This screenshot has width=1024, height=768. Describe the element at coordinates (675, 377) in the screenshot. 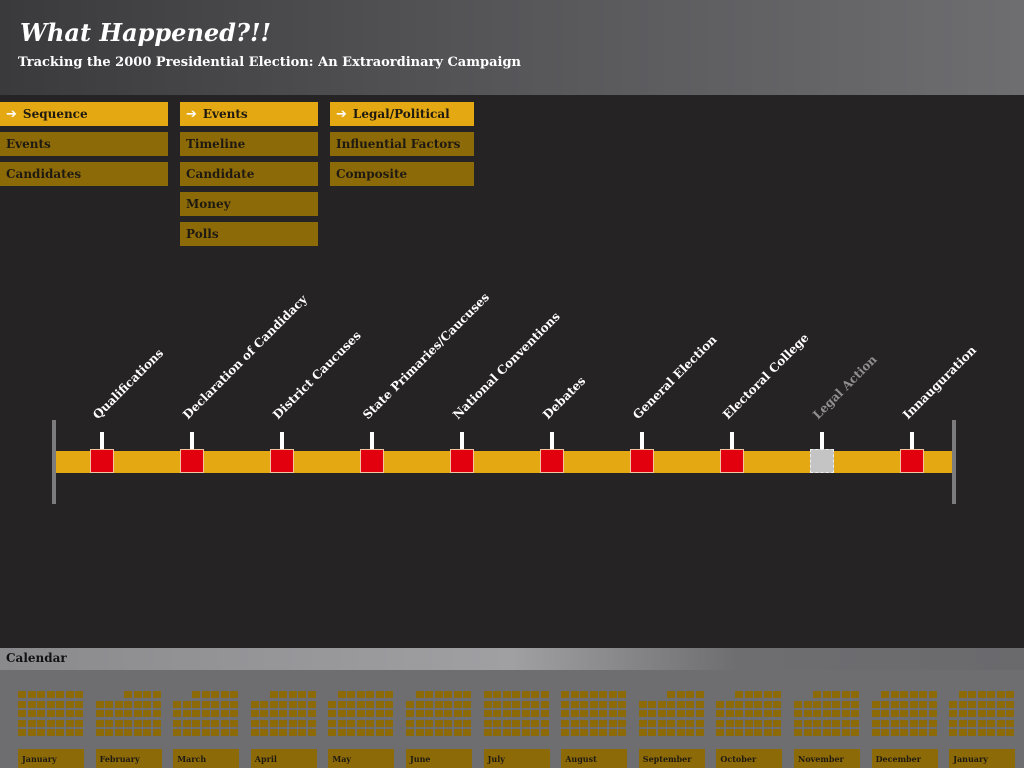

I see `stage-label-general-election: General Election` at that location.